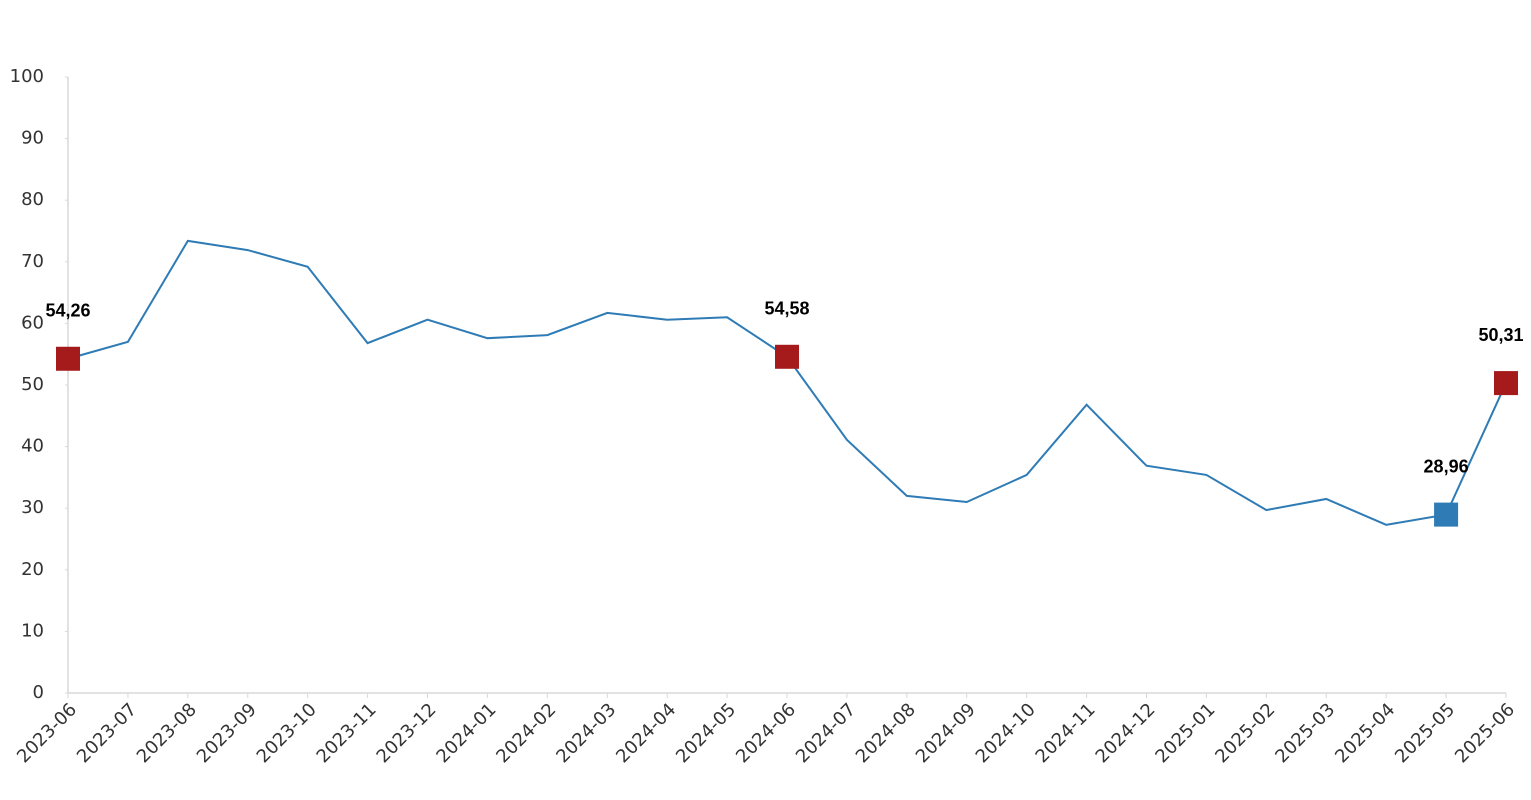 This screenshot has height=800, width=1531. What do you see at coordinates (407, 733) in the screenshot?
I see `x-tick-label: 2023-12` at bounding box center [407, 733].